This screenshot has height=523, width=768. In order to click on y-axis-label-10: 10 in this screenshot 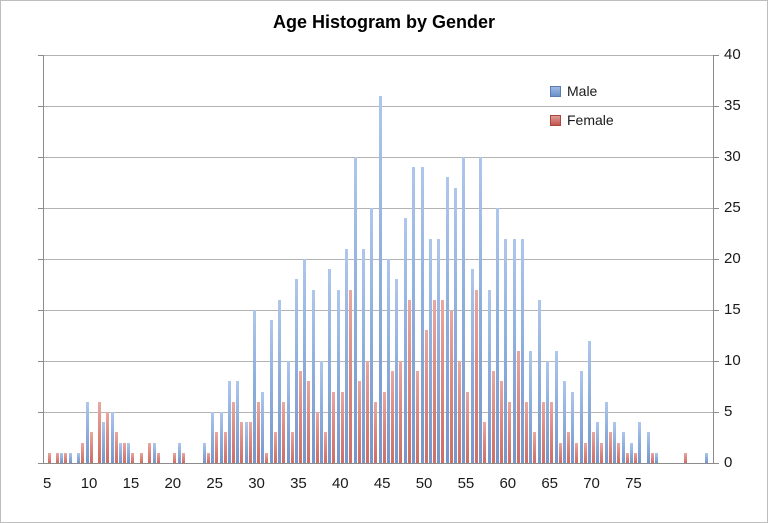, I will do `click(732, 360)`.